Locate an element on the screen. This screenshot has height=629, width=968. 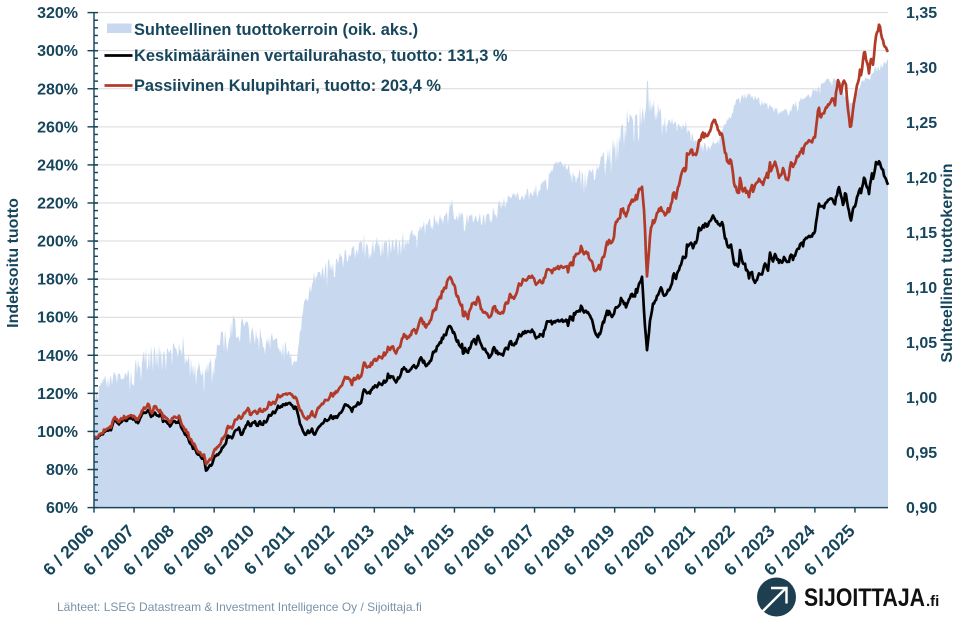
svg-text: 1,15 is located at coordinates (921, 233).